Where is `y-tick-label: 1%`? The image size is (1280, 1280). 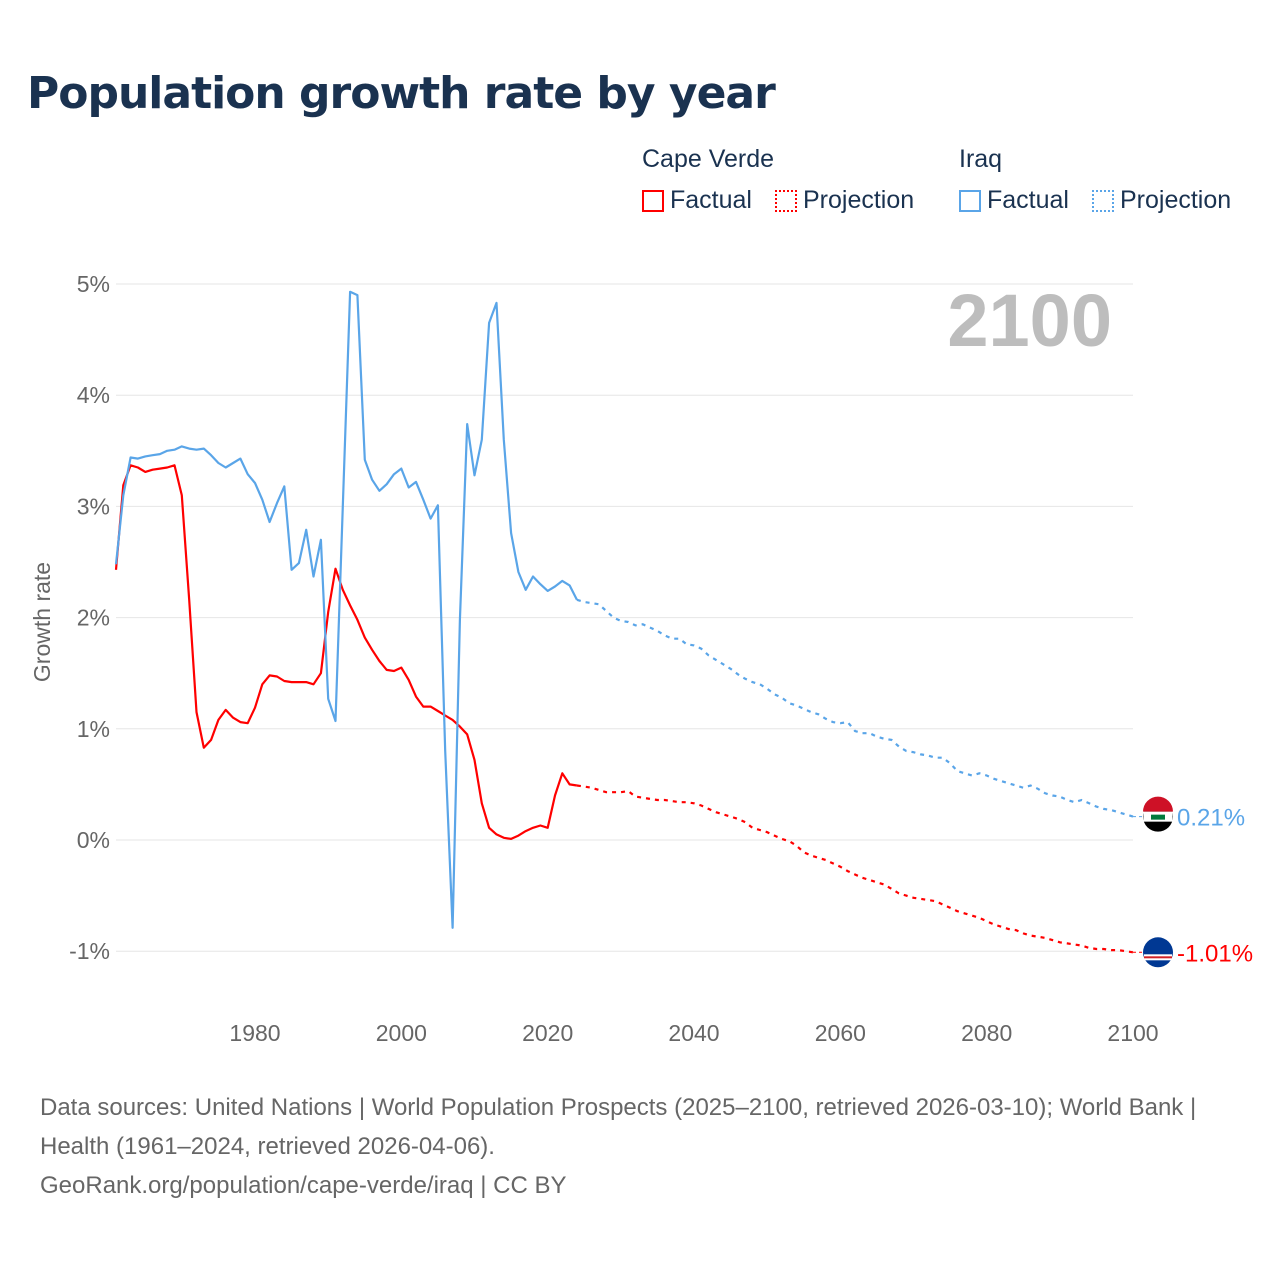 y-tick-label: 1% is located at coordinates (93, 729).